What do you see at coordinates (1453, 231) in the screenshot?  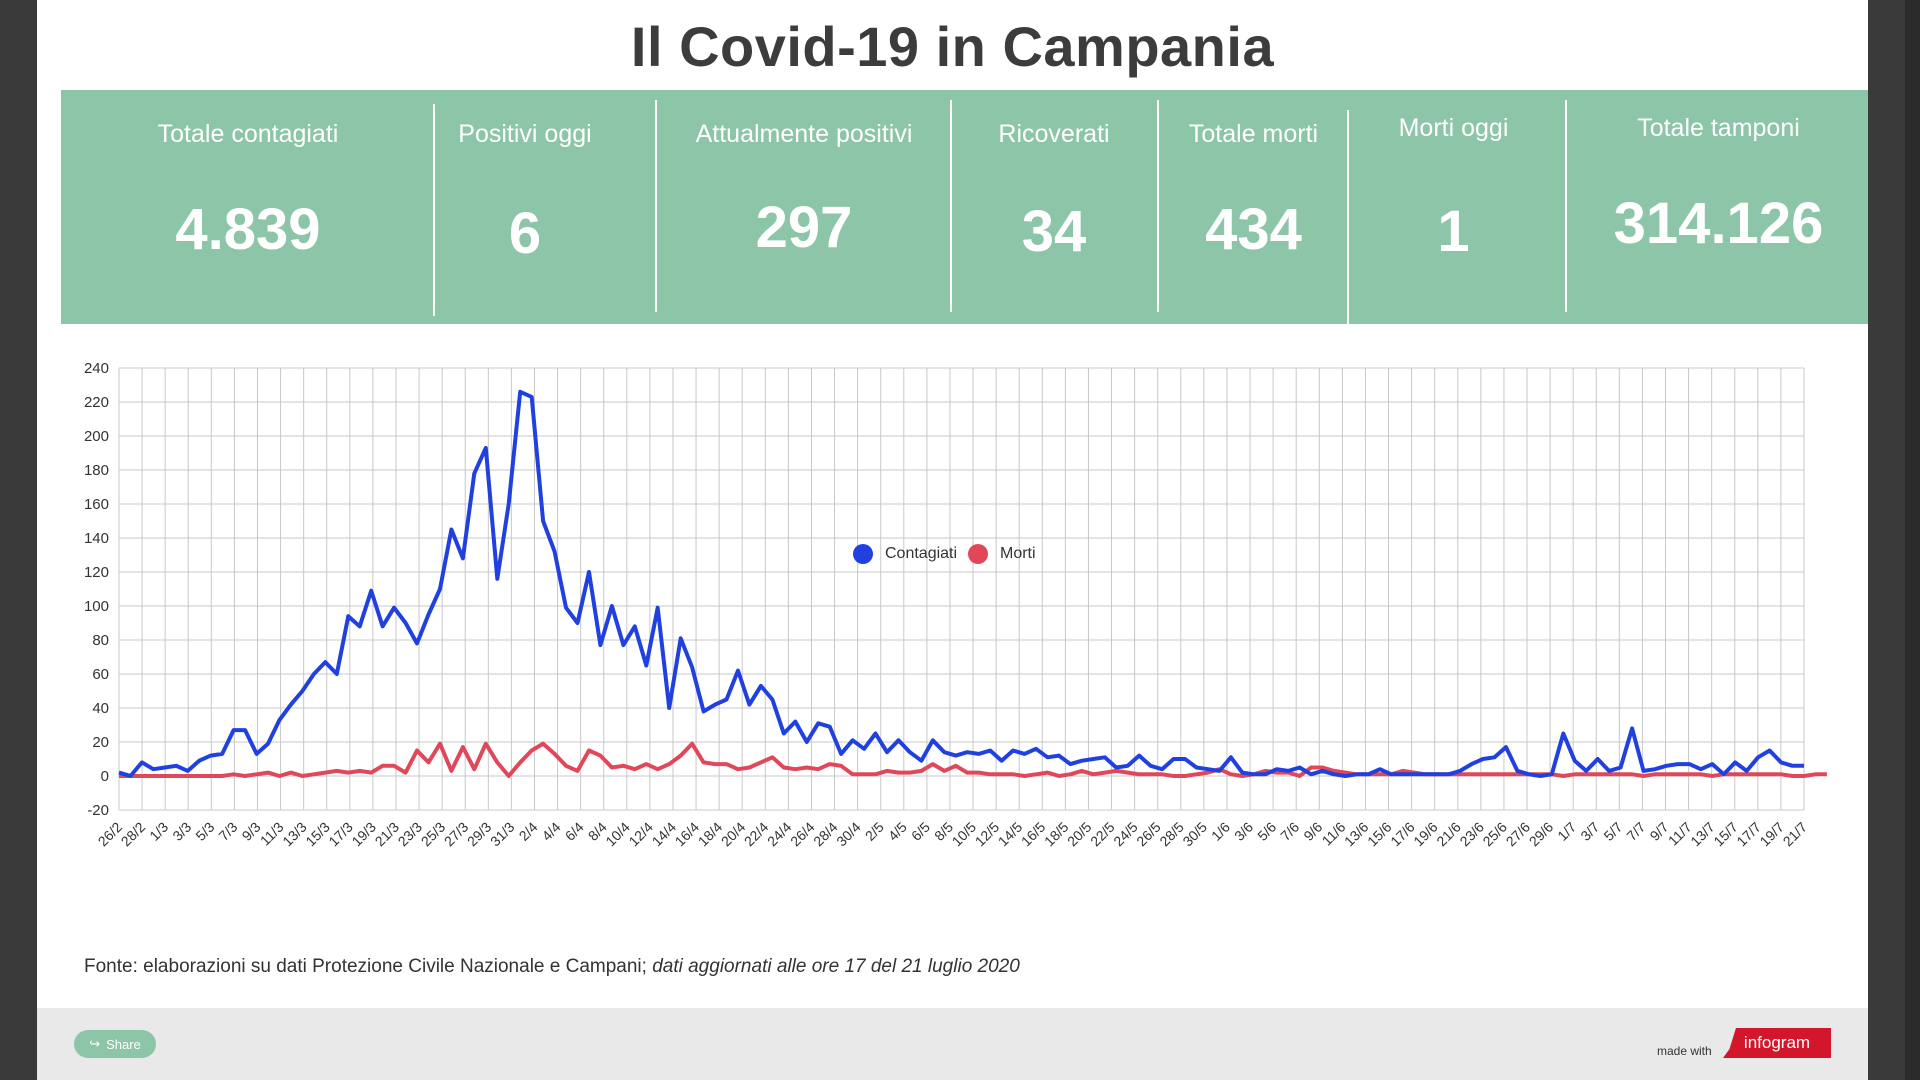 I see `stat-value: 1` at bounding box center [1453, 231].